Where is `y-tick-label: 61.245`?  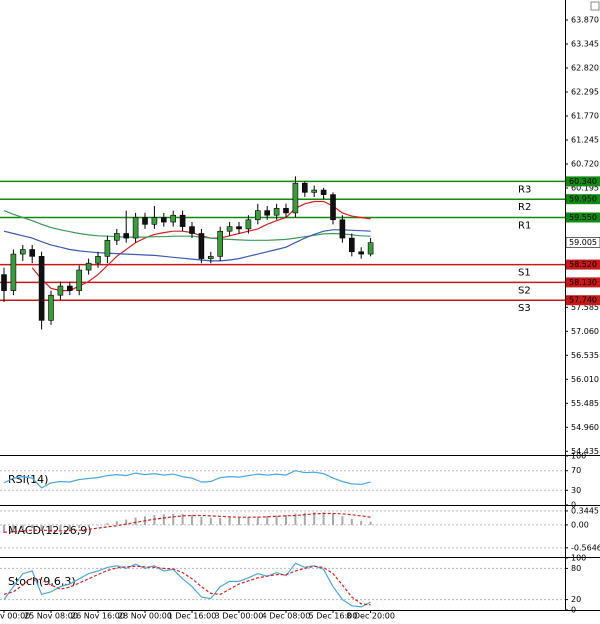 y-tick-label: 61.245 is located at coordinates (585, 140).